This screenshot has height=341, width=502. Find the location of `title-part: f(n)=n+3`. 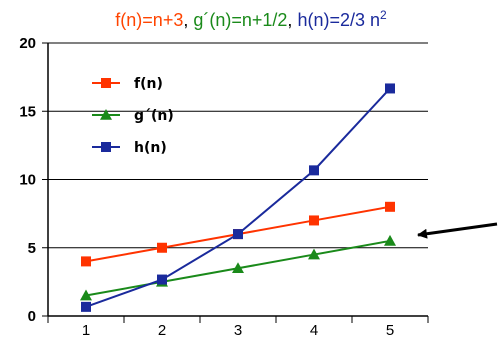

title-part: f(n)=n+3 is located at coordinates (149, 20).